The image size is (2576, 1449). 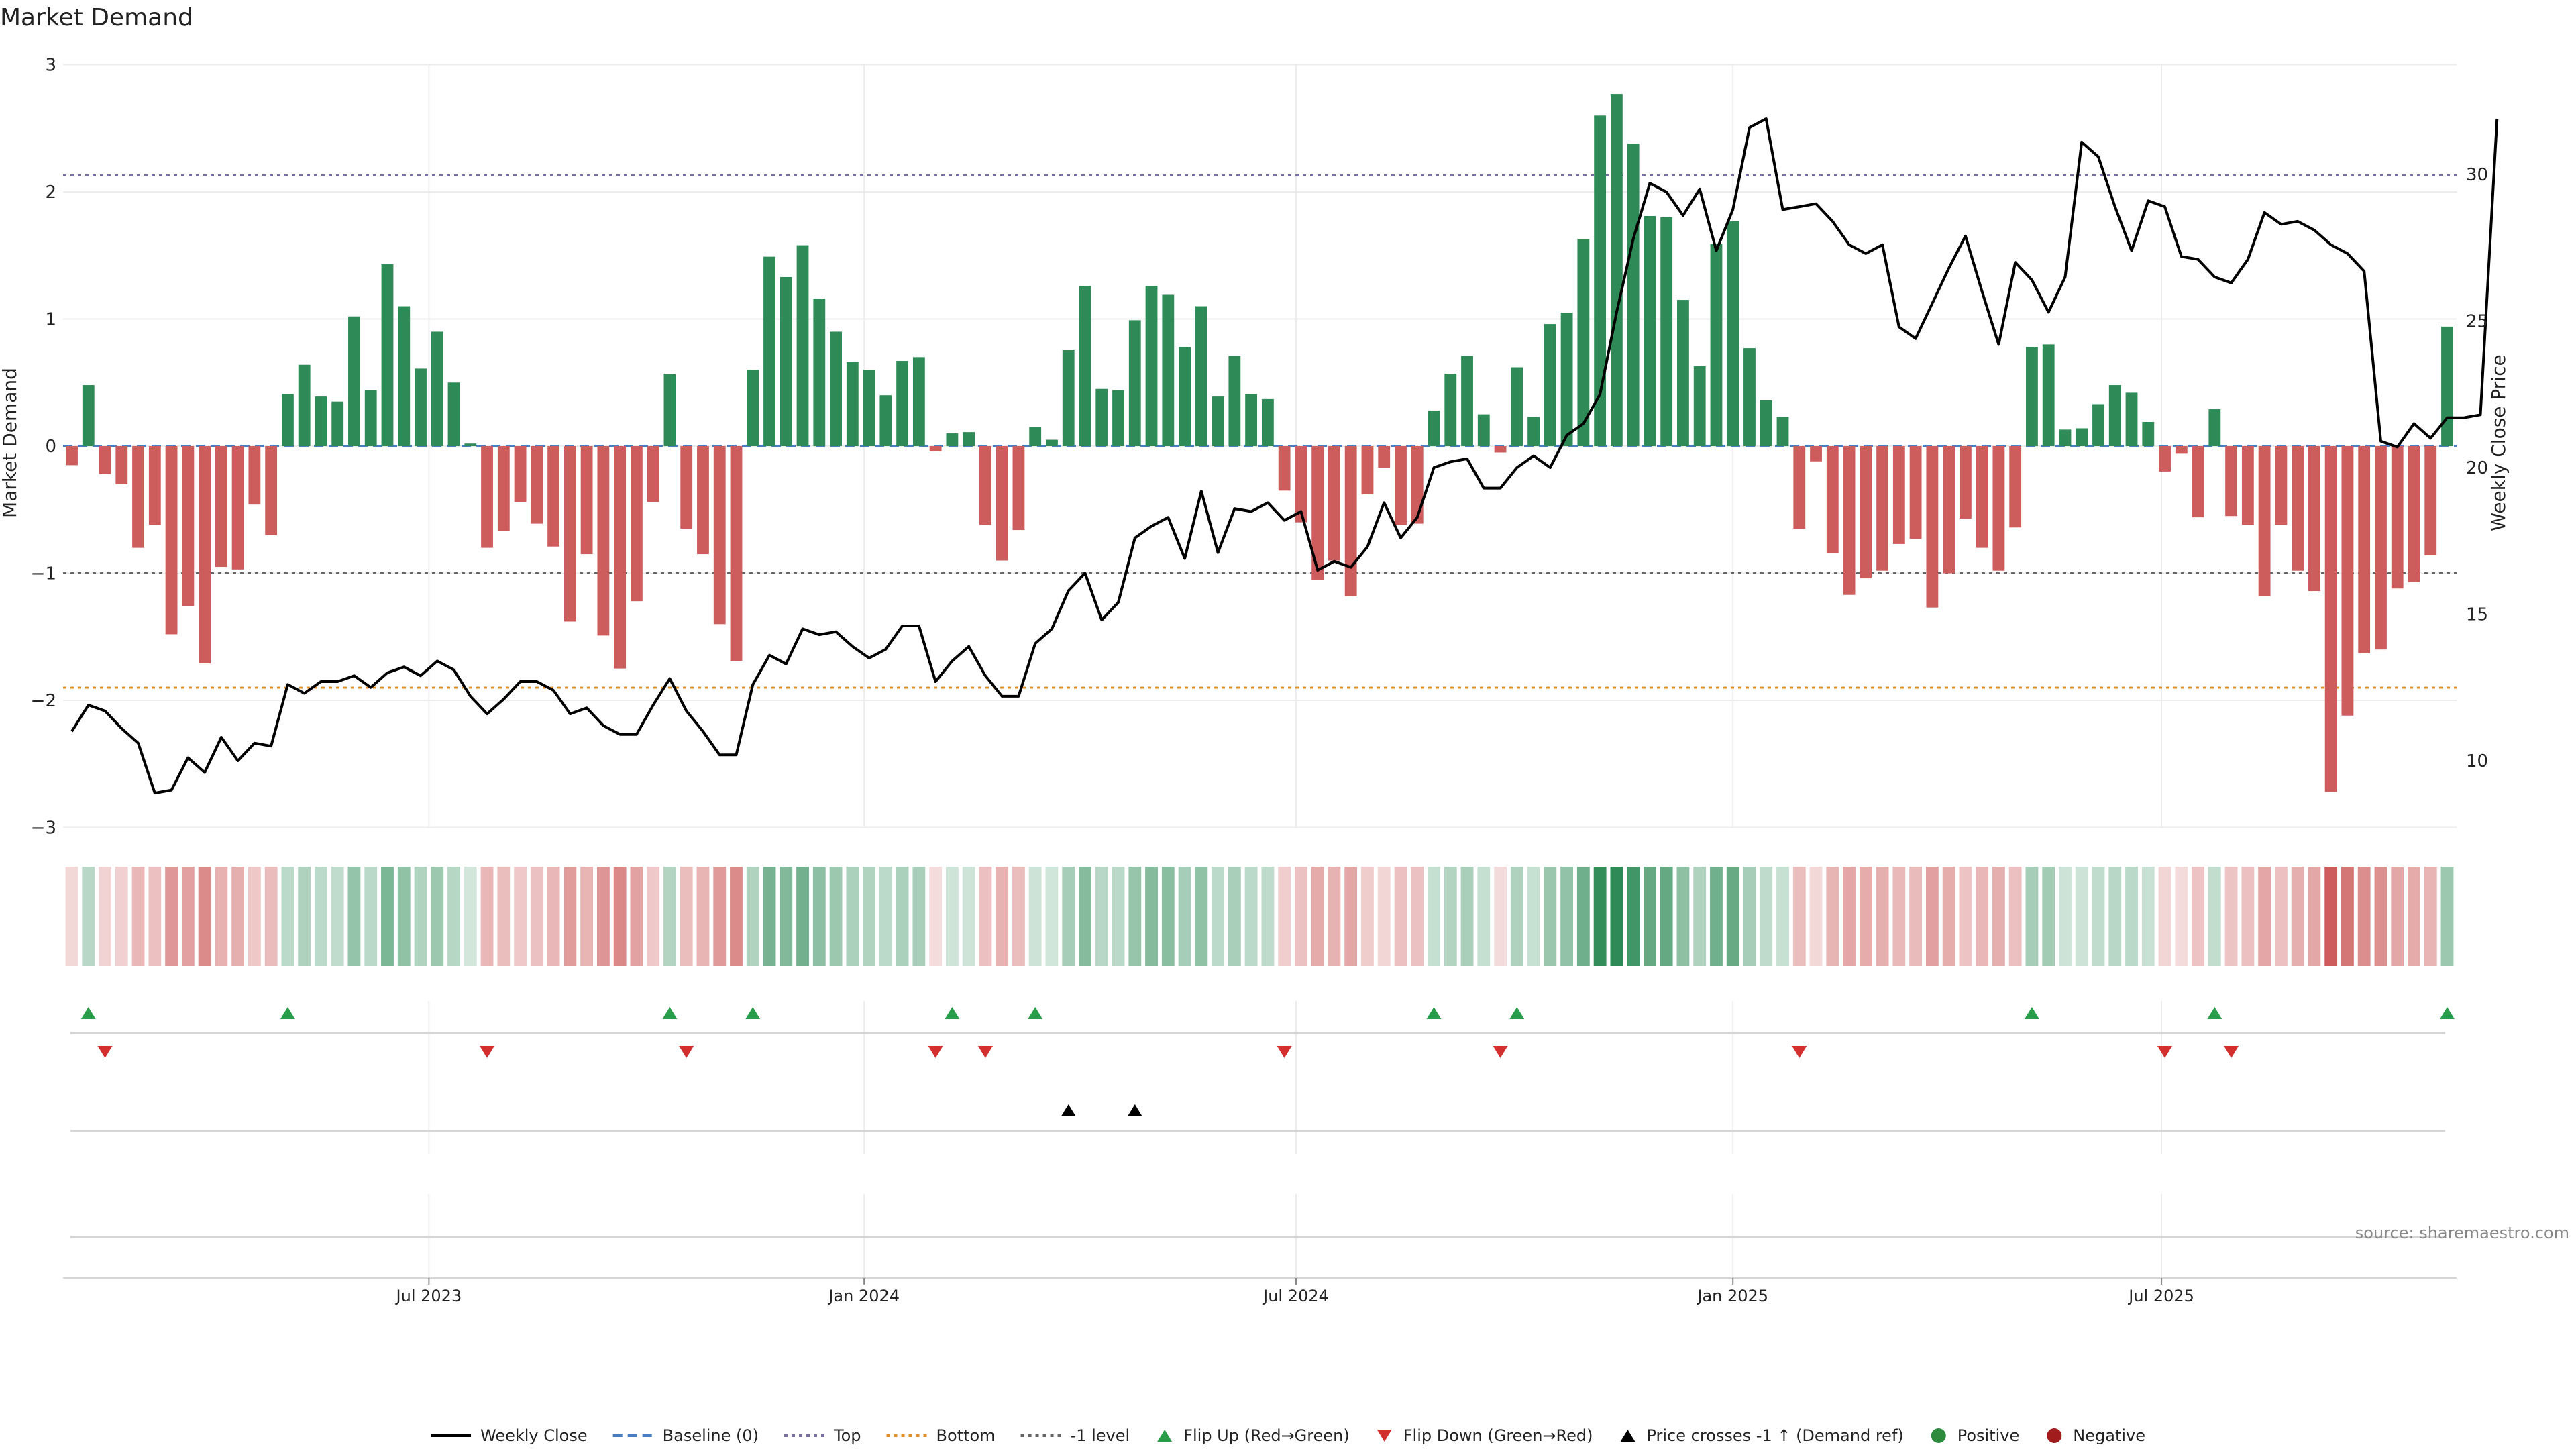 I want to click on x-tick-label: Jan 2024, so click(x=863, y=1296).